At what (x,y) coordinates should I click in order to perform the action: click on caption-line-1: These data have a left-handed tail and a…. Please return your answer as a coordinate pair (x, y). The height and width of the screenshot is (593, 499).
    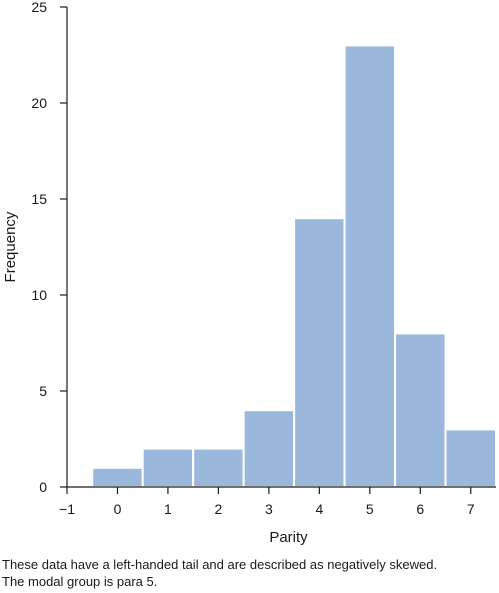
    Looking at the image, I should click on (220, 564).